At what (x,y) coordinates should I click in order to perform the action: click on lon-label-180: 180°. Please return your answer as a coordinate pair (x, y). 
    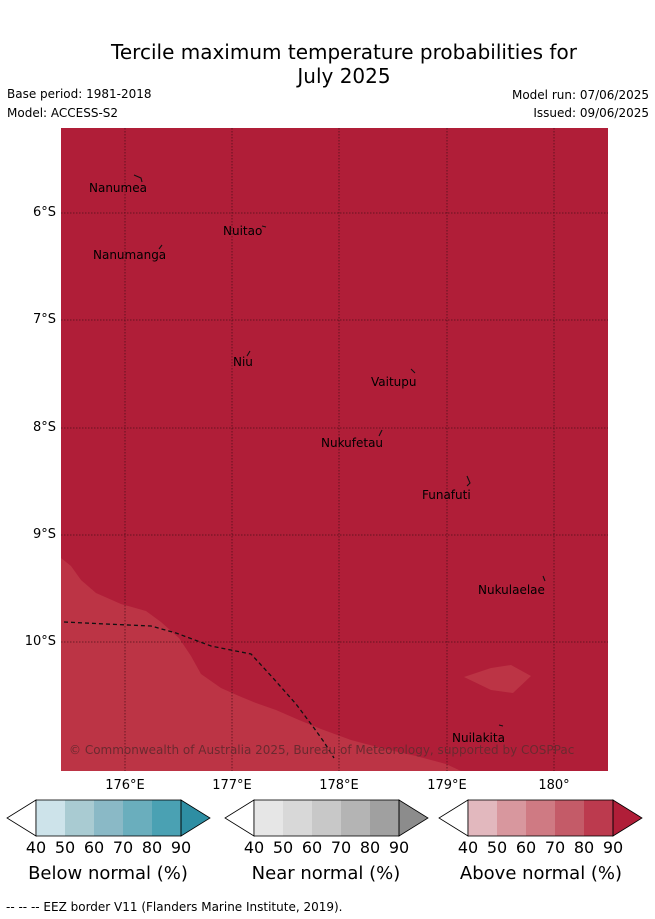
    Looking at the image, I should click on (554, 785).